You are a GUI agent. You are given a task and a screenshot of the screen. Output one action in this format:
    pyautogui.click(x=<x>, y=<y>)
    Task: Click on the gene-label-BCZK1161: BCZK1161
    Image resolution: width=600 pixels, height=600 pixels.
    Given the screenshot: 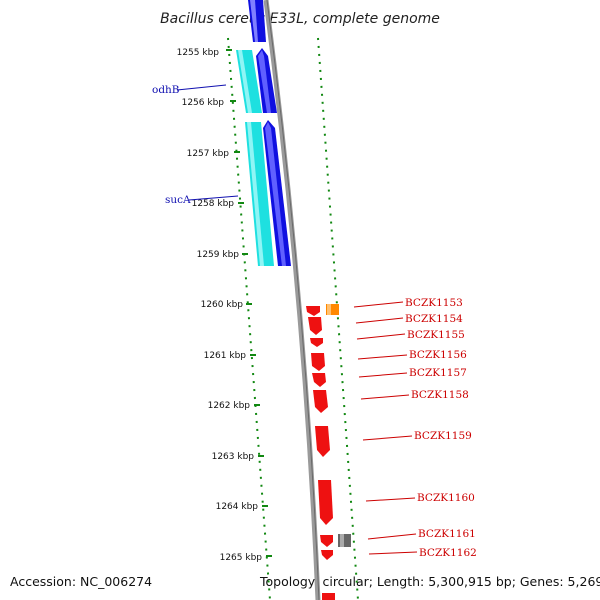 What is the action you would take?
    pyautogui.click(x=447, y=534)
    